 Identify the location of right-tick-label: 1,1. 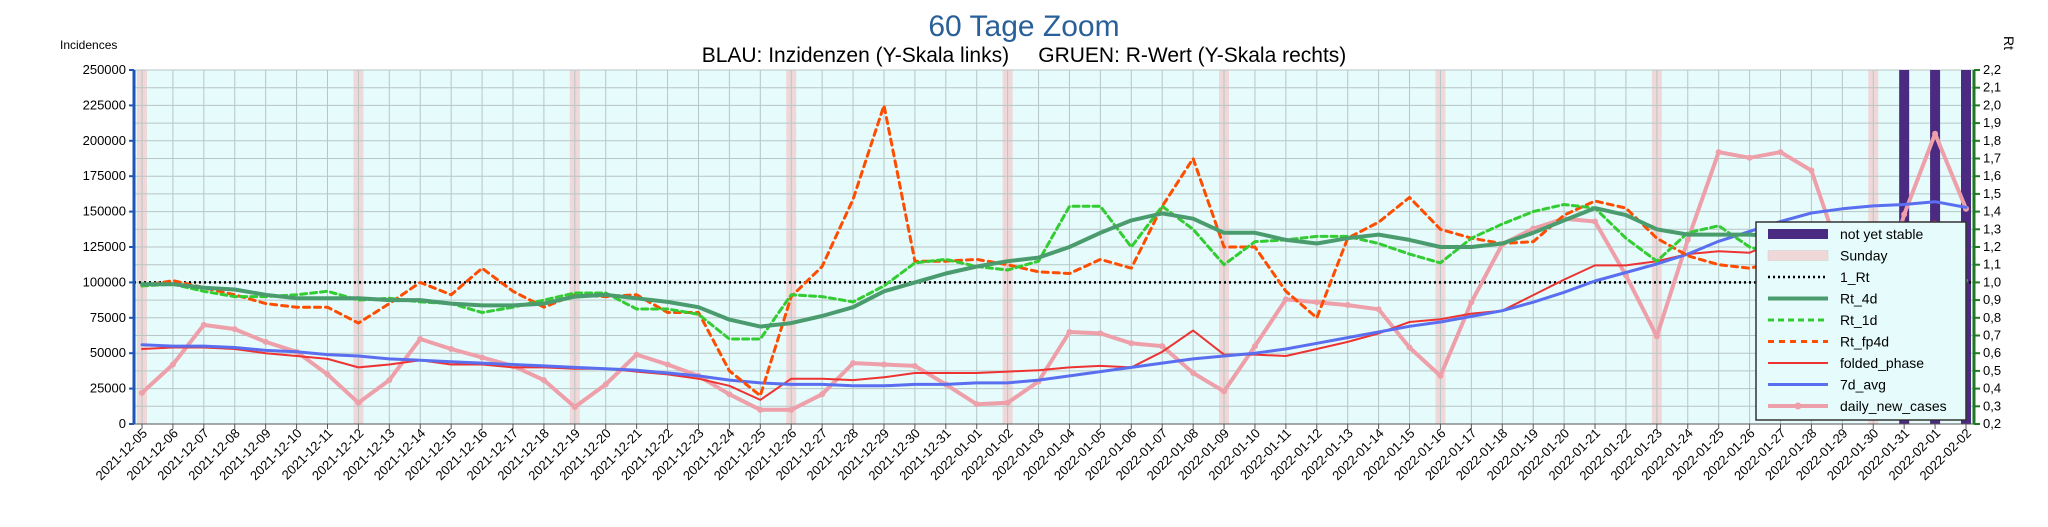
(1992, 264).